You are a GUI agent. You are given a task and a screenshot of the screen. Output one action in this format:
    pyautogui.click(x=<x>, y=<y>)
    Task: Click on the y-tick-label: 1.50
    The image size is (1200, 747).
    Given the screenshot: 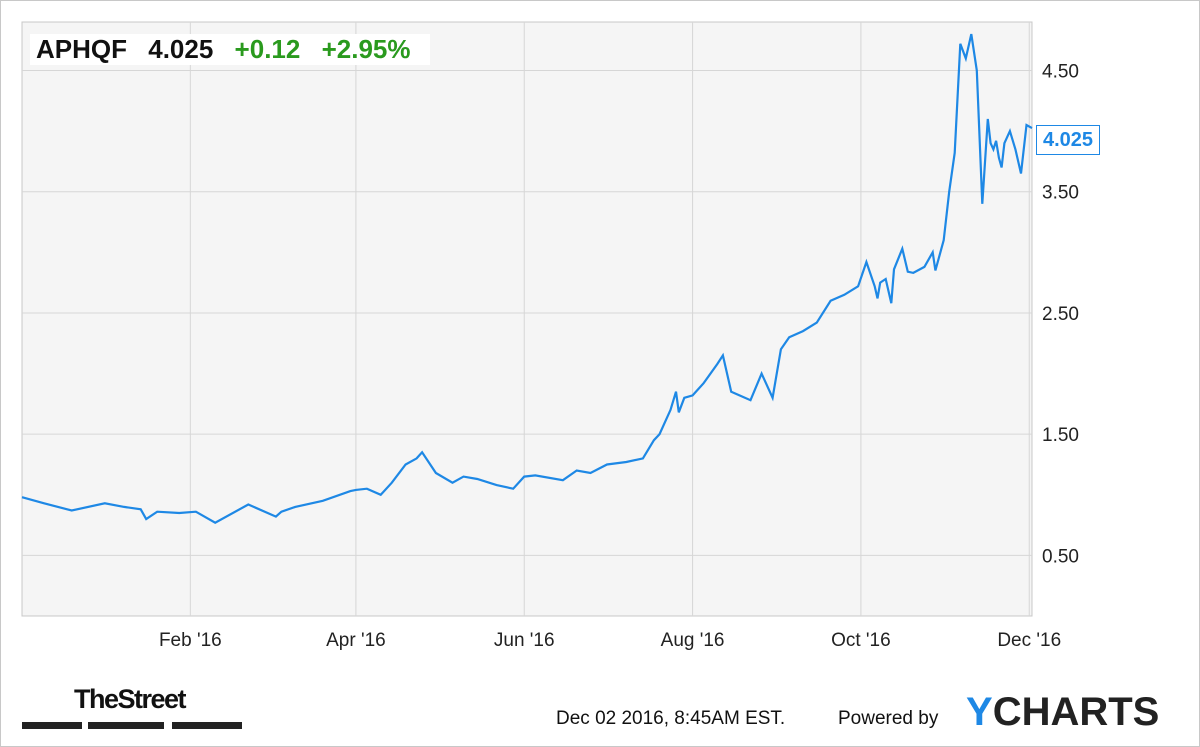 What is the action you would take?
    pyautogui.click(x=1060, y=435)
    